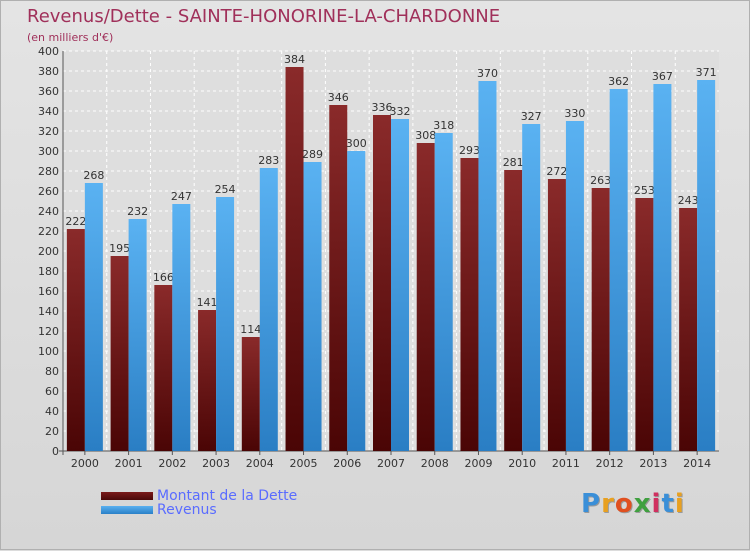  What do you see at coordinates (52, 431) in the screenshot?
I see `y-tick-label: 20` at bounding box center [52, 431].